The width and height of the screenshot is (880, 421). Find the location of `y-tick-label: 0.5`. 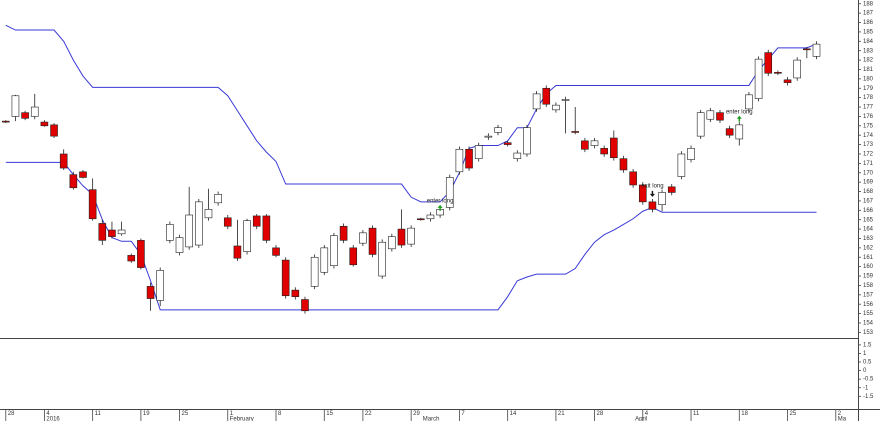

y-tick-label: 0.5 is located at coordinates (867, 363).